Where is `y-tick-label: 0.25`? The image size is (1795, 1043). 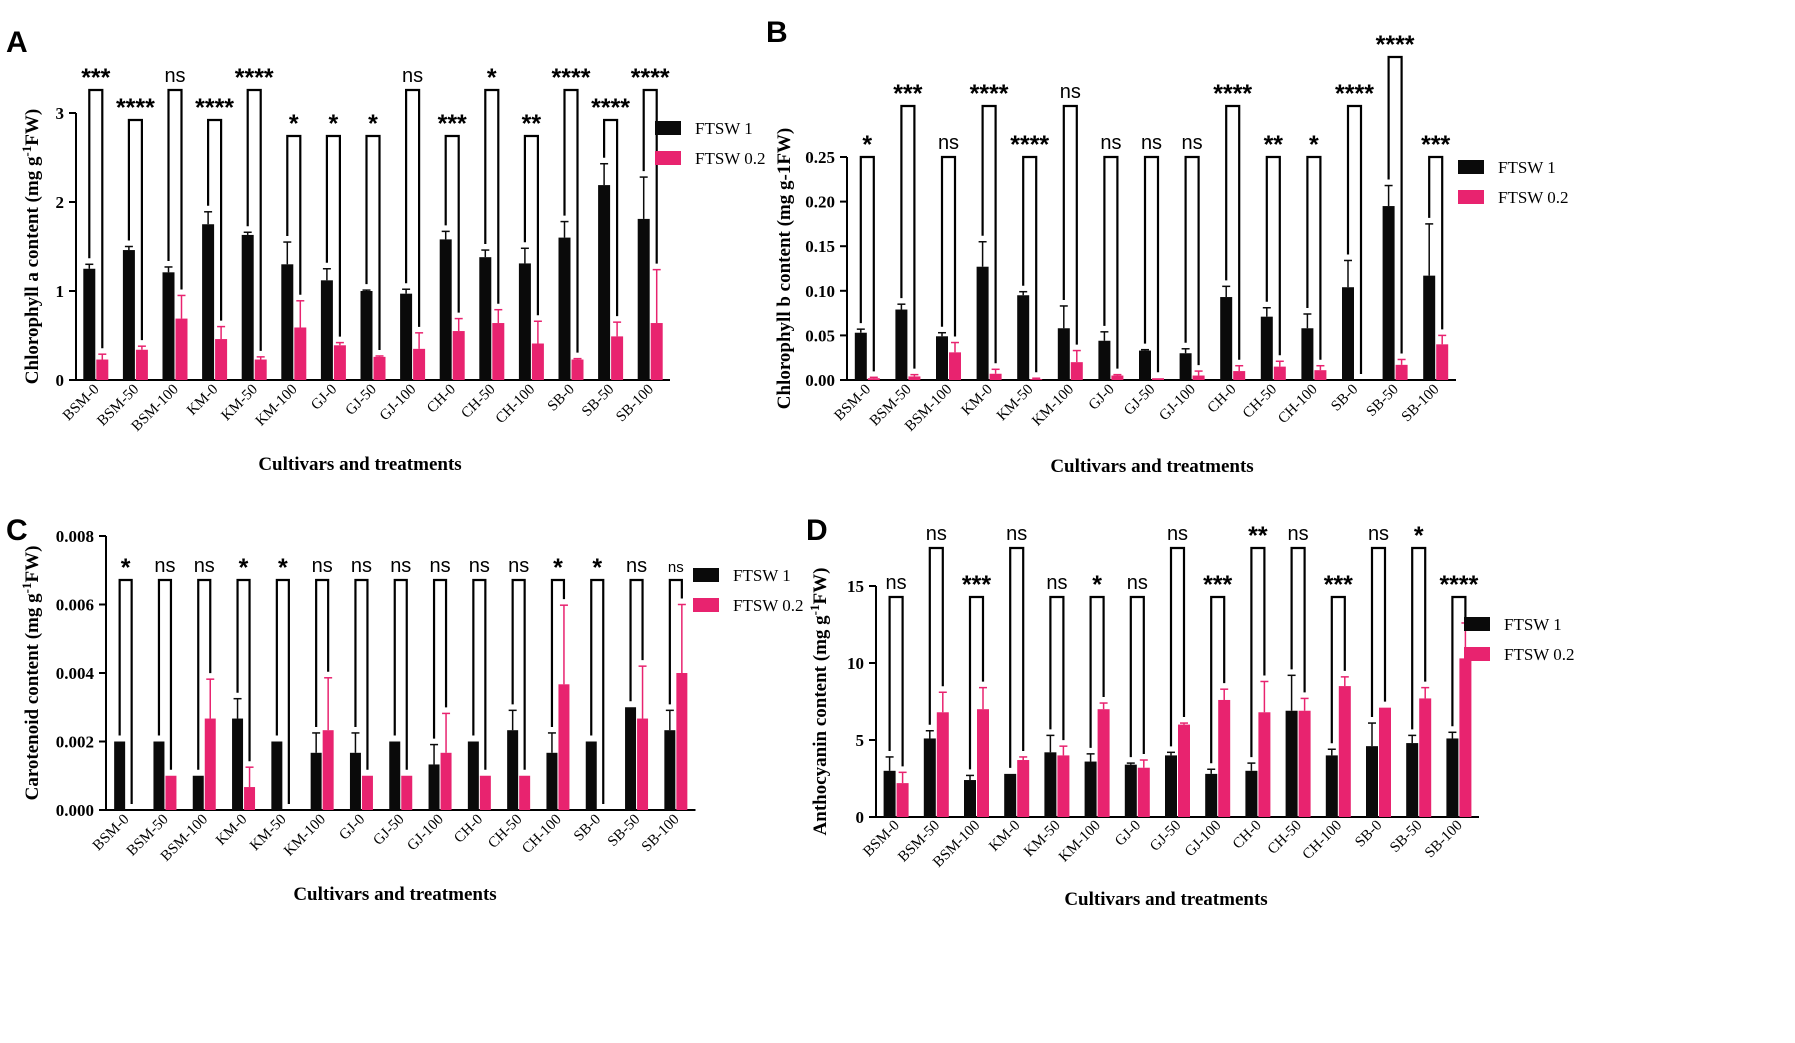
y-tick-label: 0.25 is located at coordinates (820, 157).